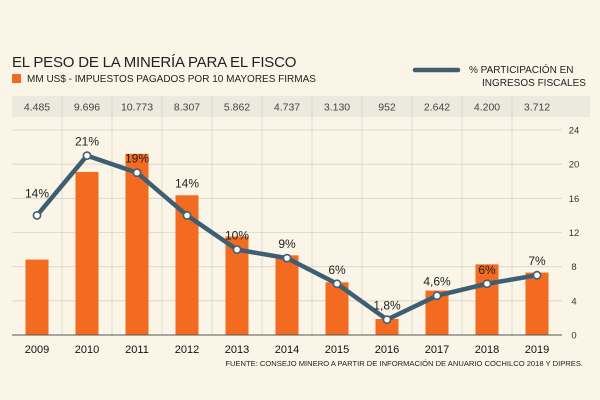 The image size is (600, 400). Describe the element at coordinates (237, 285) in the screenshot. I see `bar-2013` at that location.